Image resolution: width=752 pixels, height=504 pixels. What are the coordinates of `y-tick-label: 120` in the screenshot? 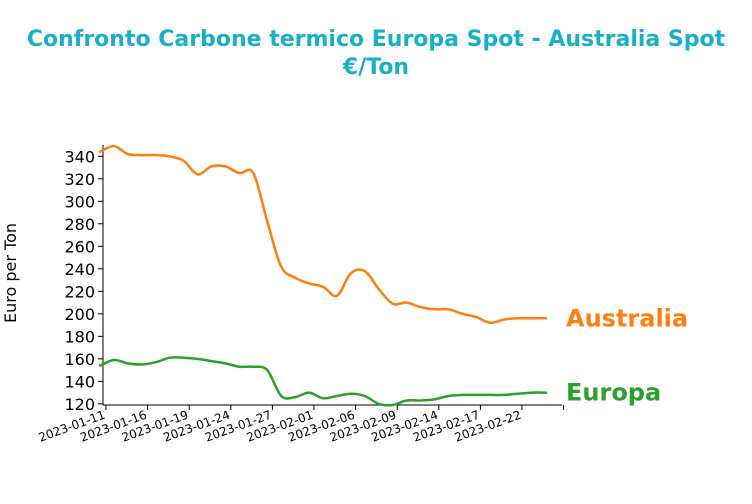 It's located at (79, 404).